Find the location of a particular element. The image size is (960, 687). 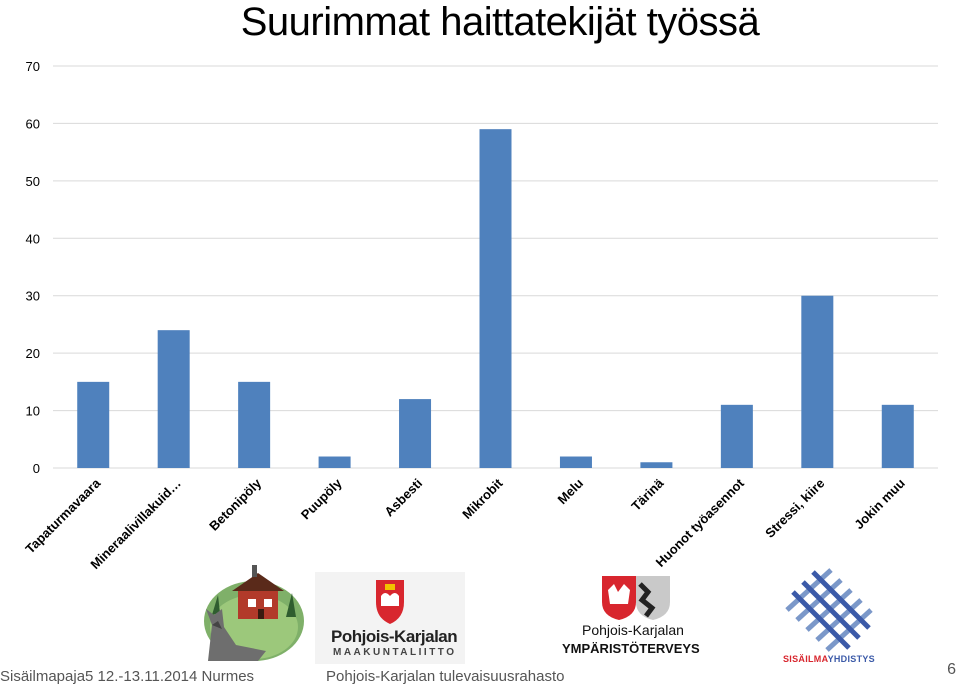

maakuntaliitto-sub: MAAKUNTALIITTO is located at coordinates (395, 652).